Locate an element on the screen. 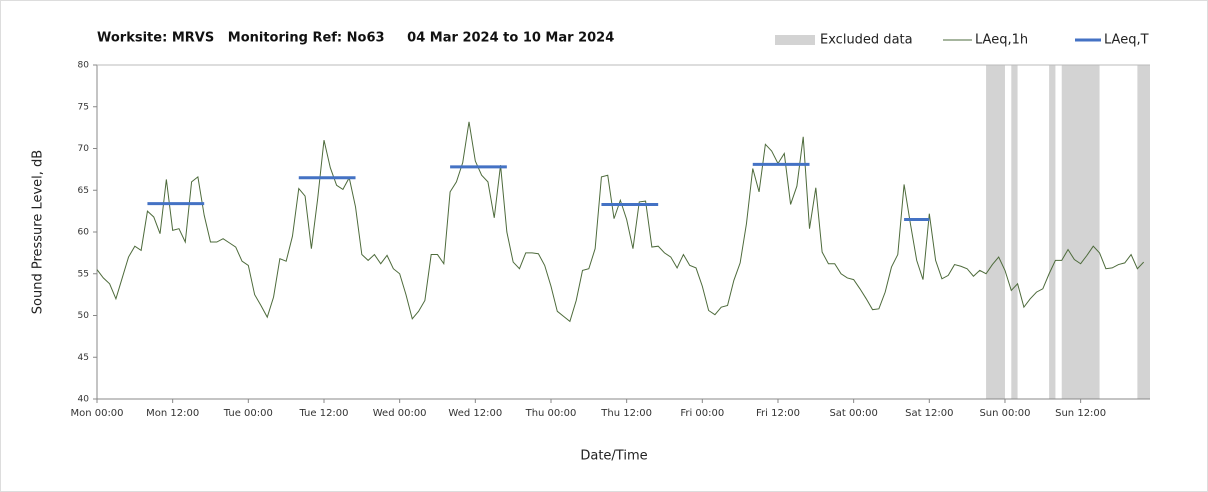  y-tick-label: 70 is located at coordinates (84, 149).